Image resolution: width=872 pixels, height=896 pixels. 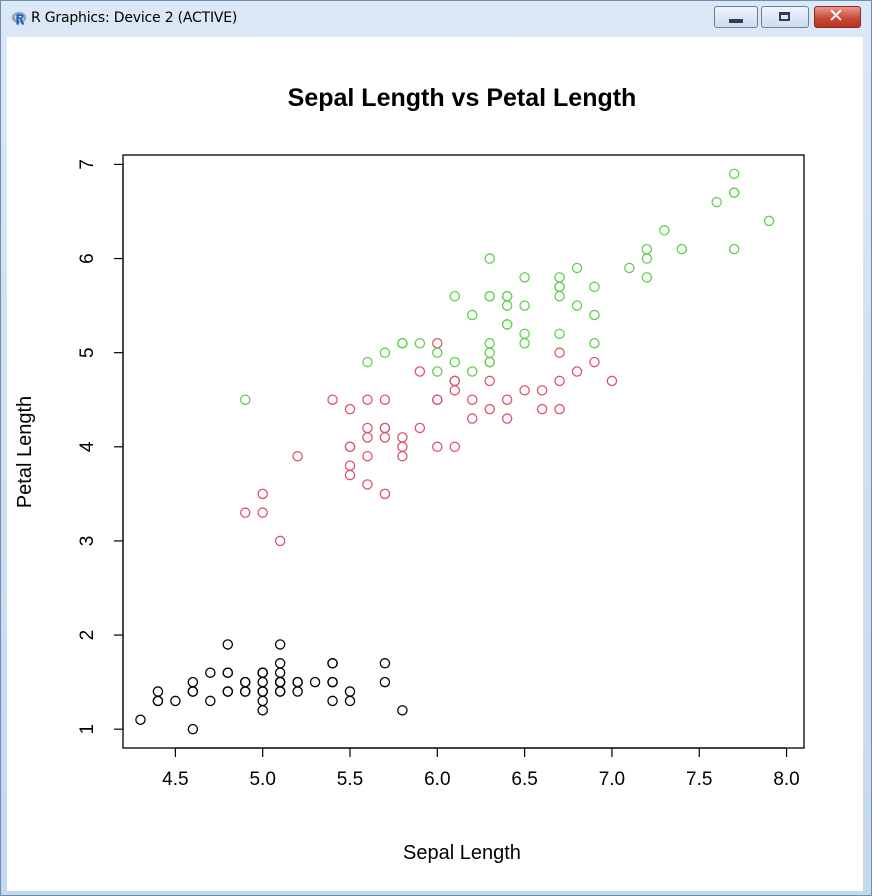 I want to click on window-title: R Graphics: Device 2 (ACTIVE), so click(x=134, y=18).